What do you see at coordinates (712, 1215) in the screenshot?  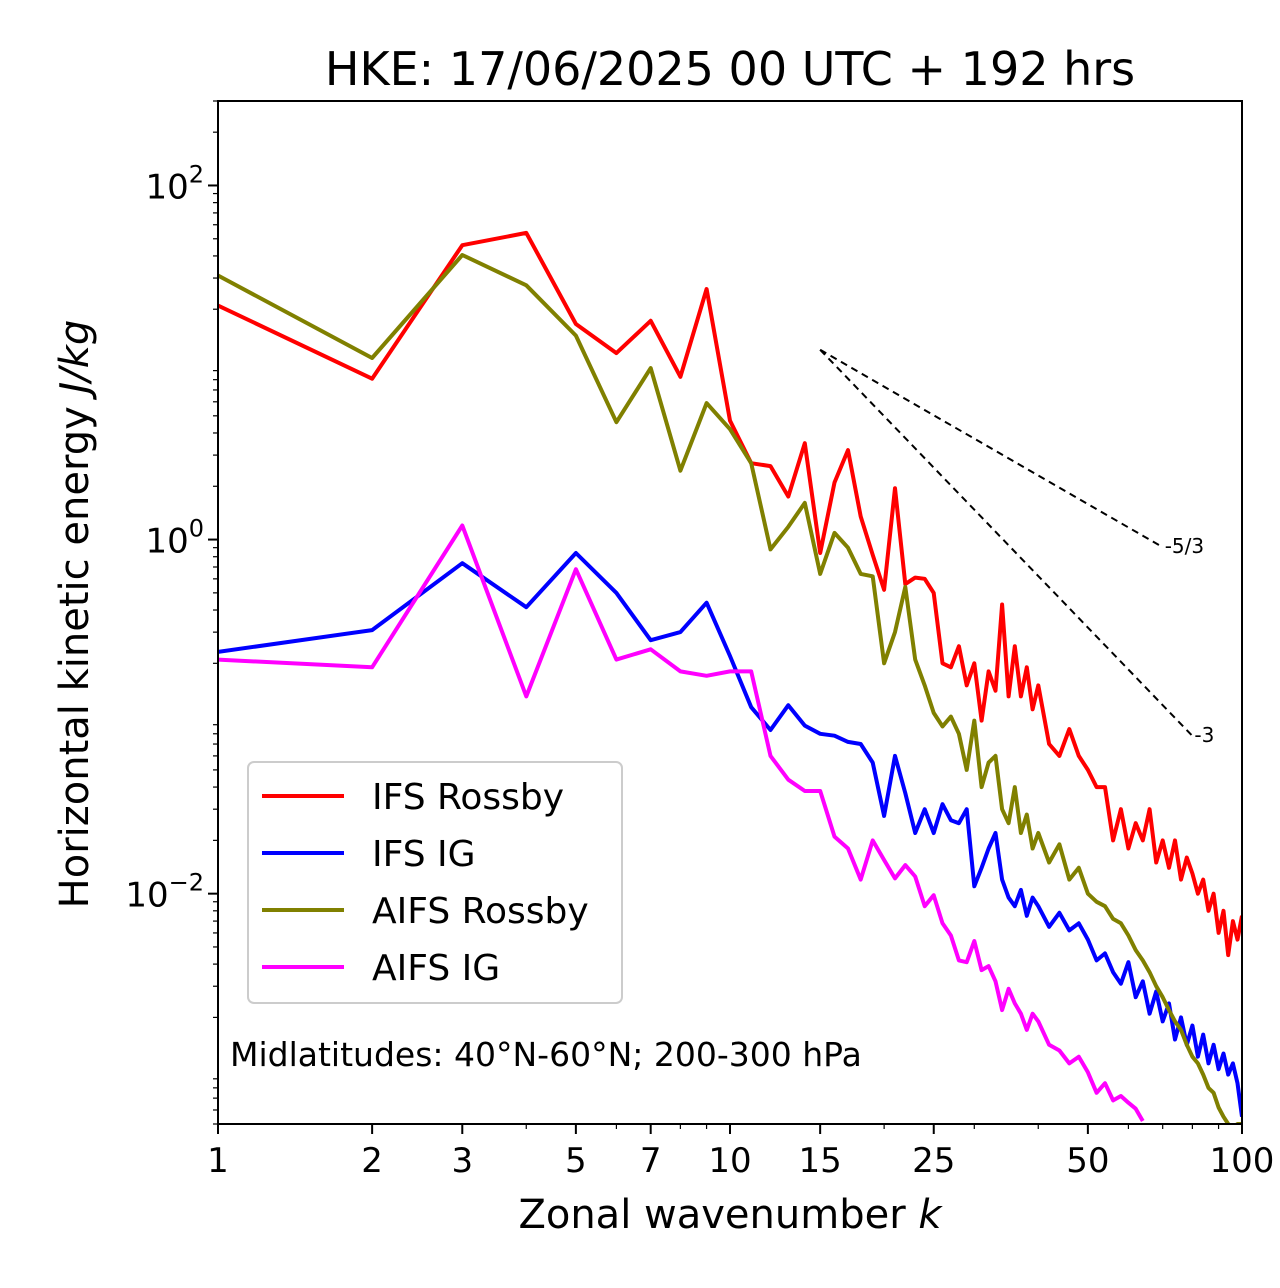 I see `x-axis-label-text: Zonal wavenumber` at bounding box center [712, 1215].